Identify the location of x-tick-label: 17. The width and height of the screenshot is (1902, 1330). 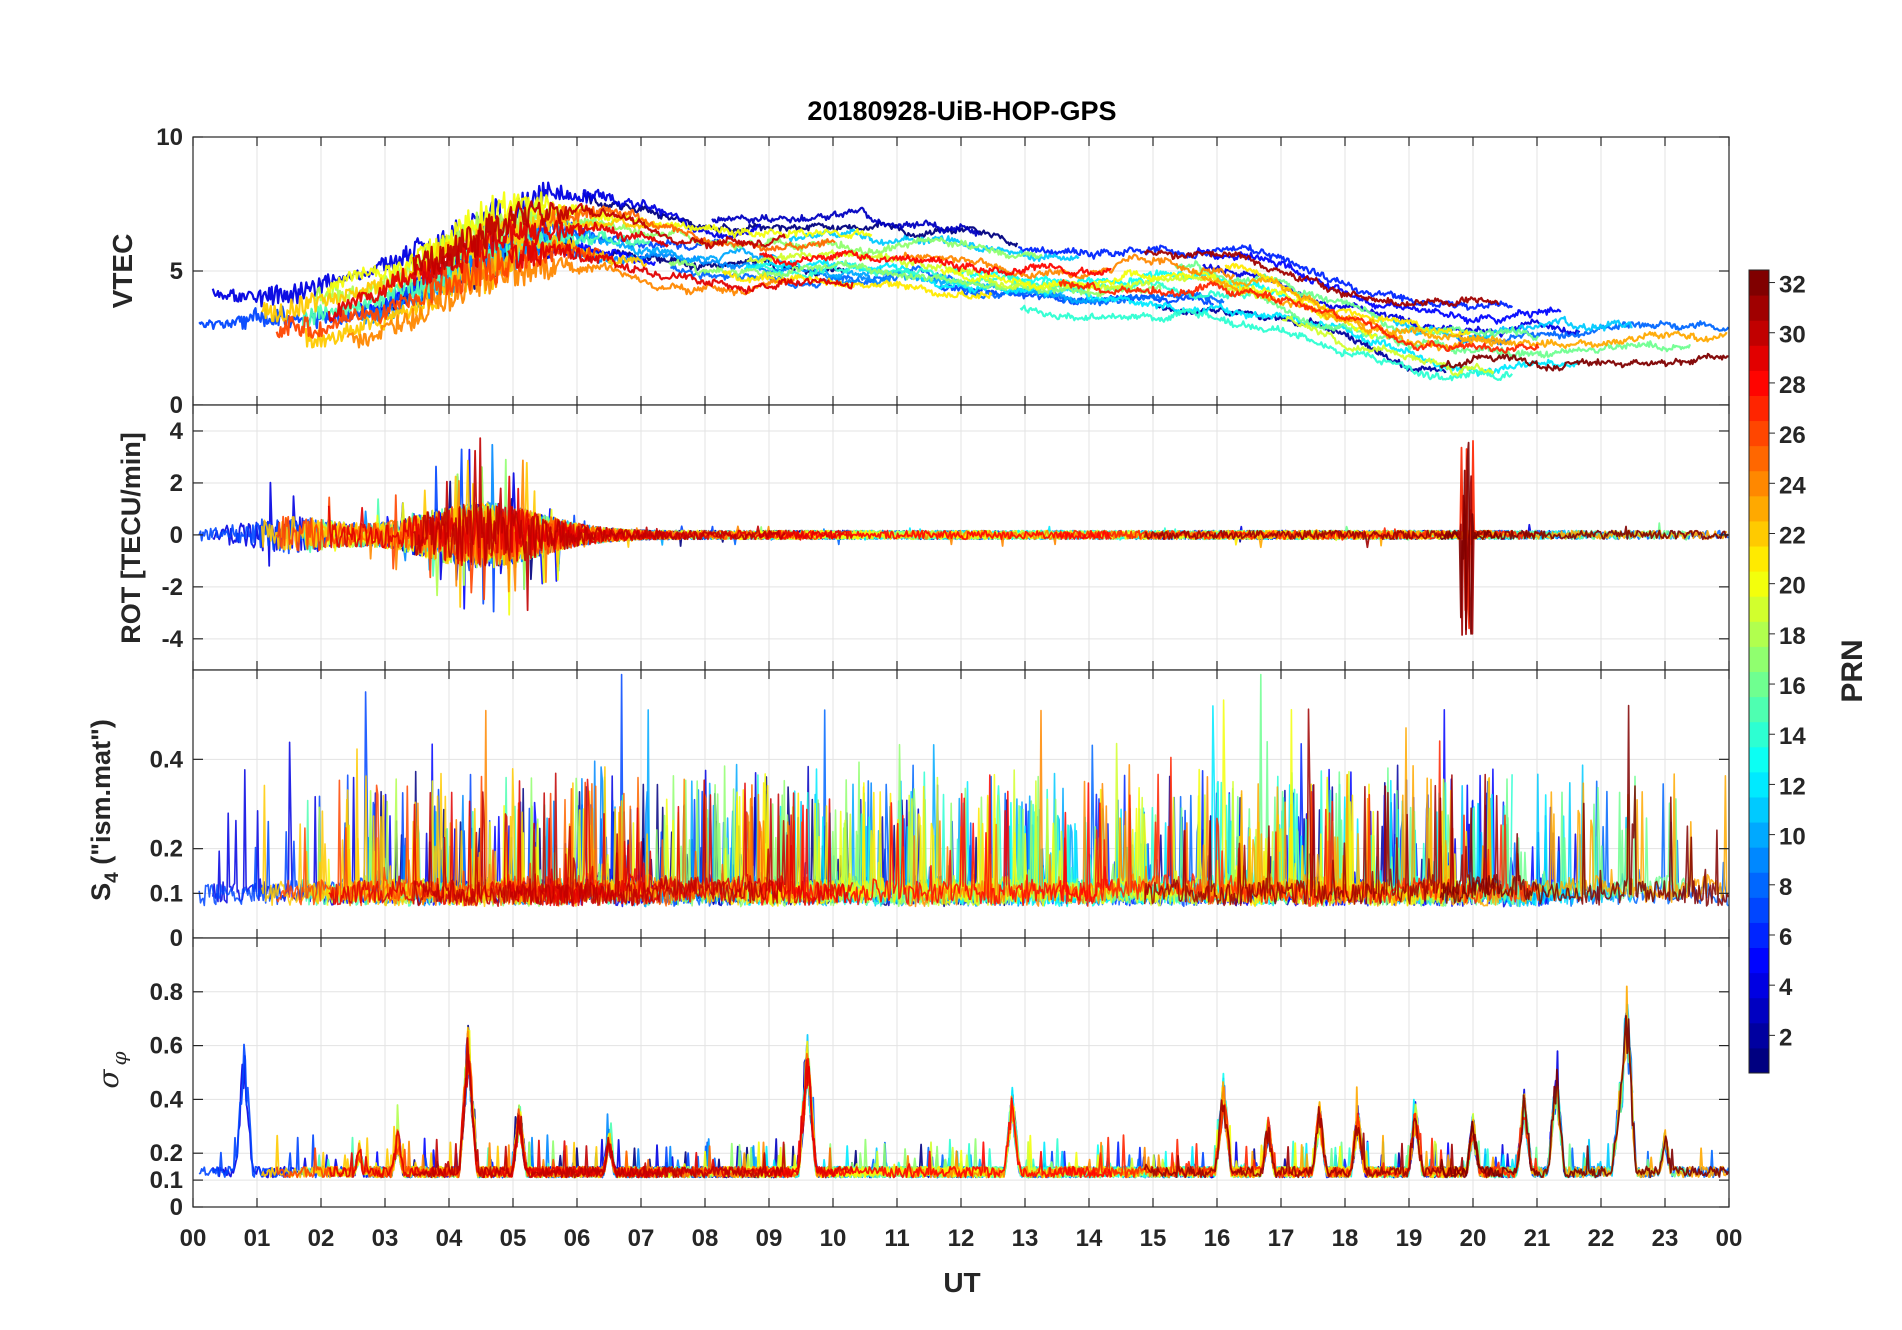
(1281, 1238).